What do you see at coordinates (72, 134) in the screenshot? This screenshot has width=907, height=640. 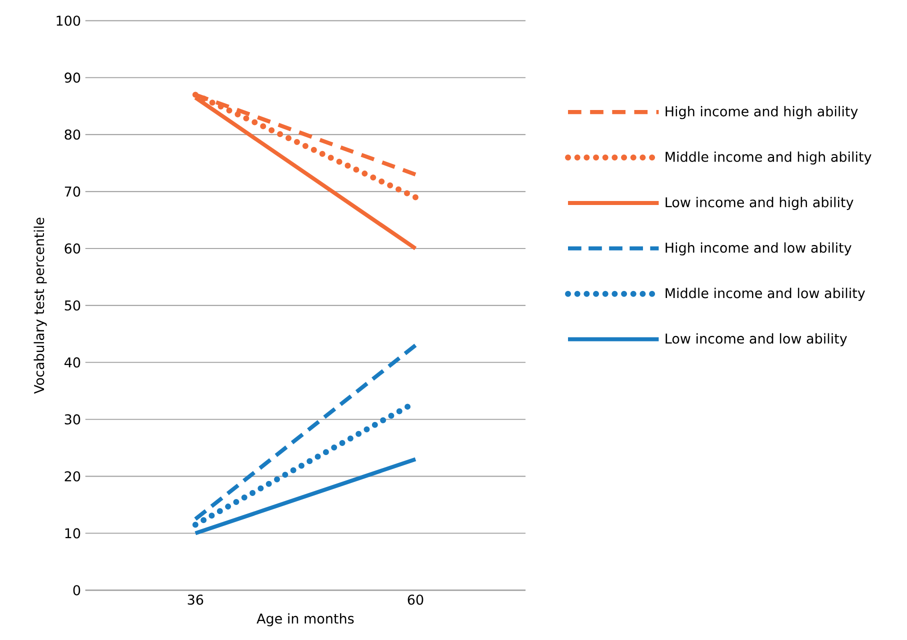 I see `y-tick-label: 80` at bounding box center [72, 134].